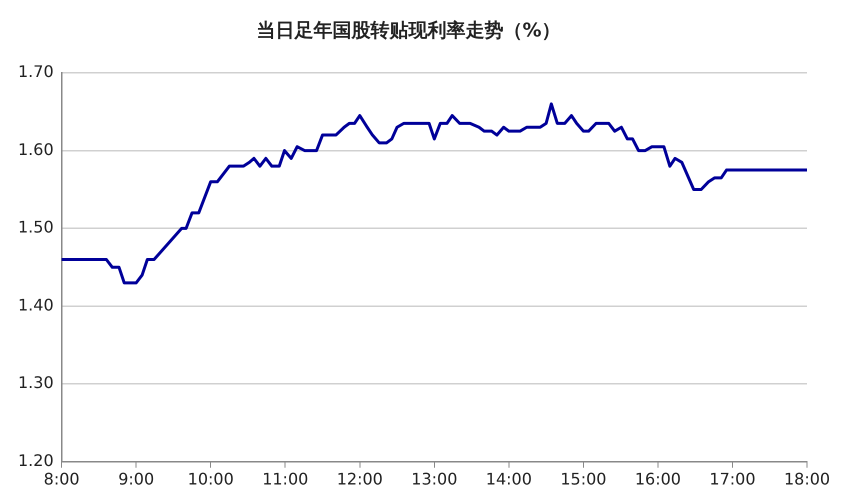 This screenshot has height=497, width=852. I want to click on y-tick-label: 1.70, so click(36, 71).